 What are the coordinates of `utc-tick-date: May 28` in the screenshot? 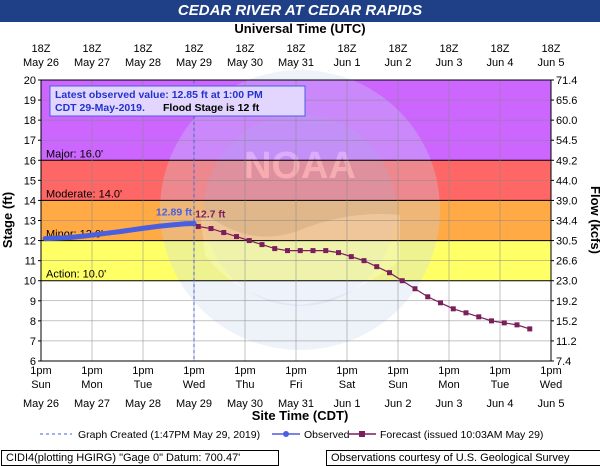 It's located at (143, 63).